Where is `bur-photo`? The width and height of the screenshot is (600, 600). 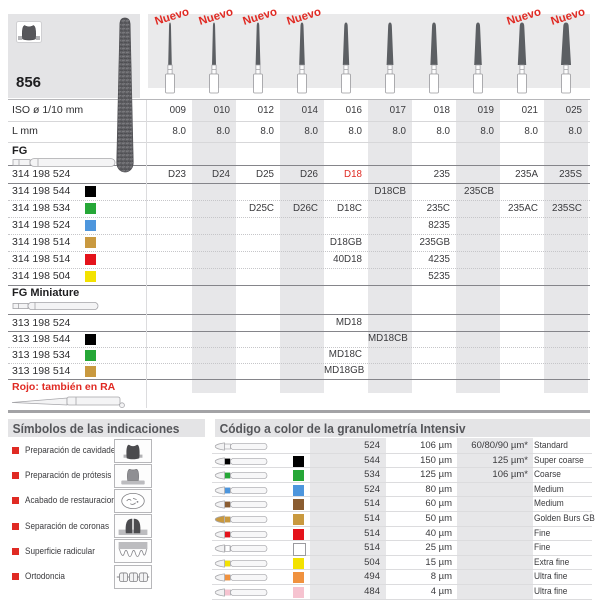 bur-photo is located at coordinates (125, 95).